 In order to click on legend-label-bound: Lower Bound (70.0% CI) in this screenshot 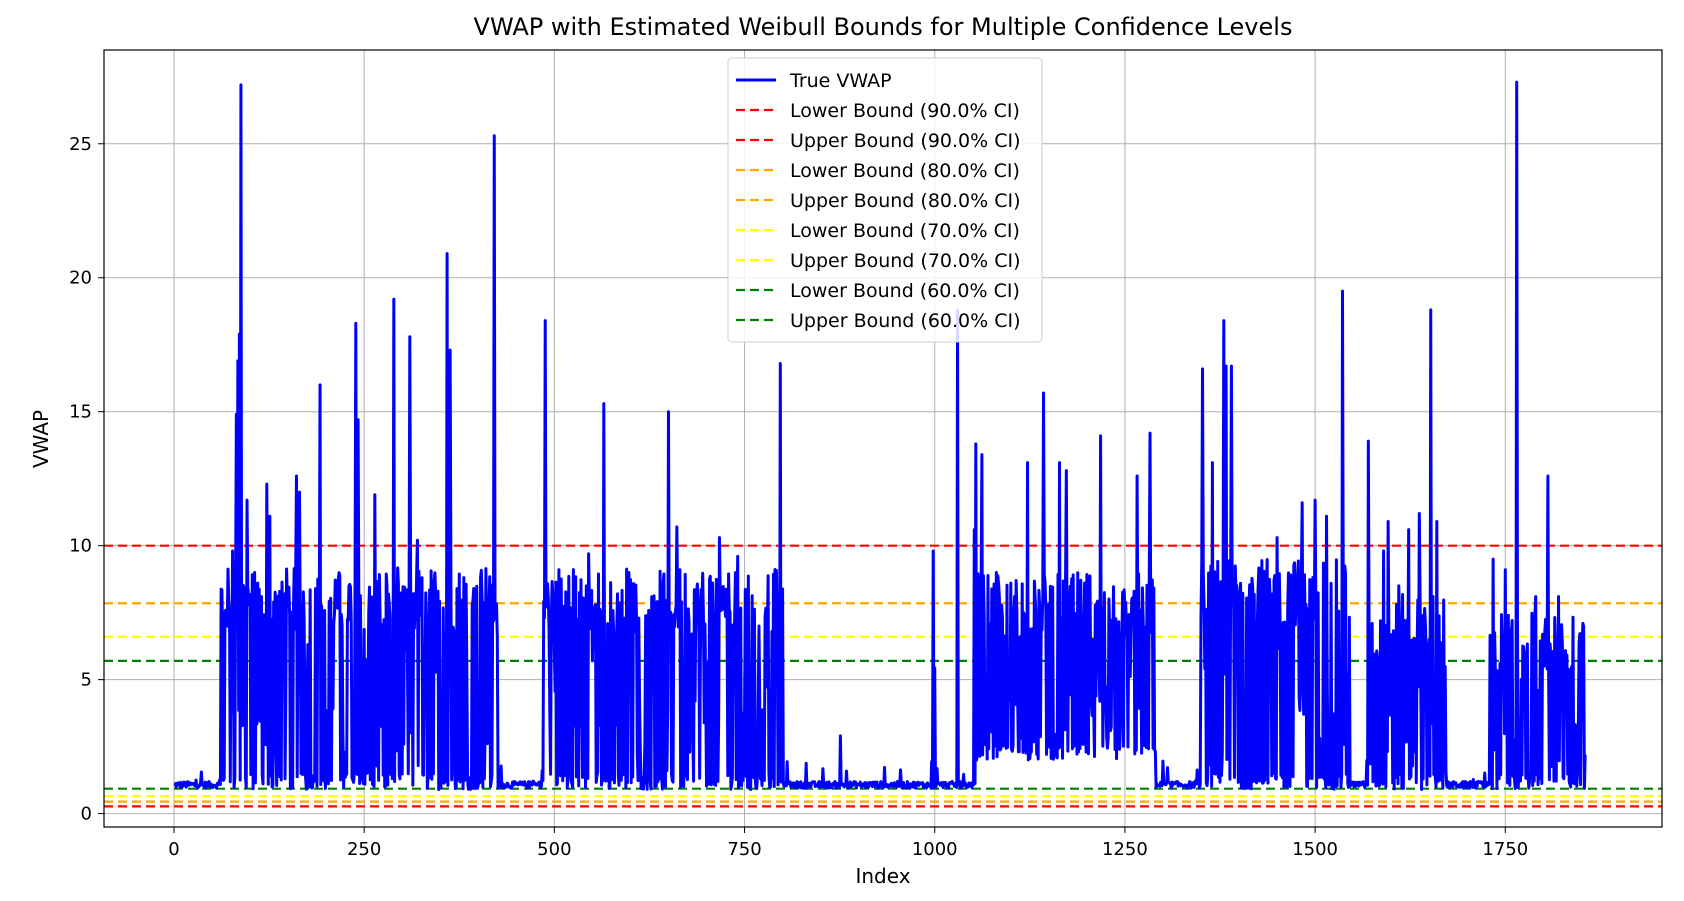, I will do `click(905, 231)`.